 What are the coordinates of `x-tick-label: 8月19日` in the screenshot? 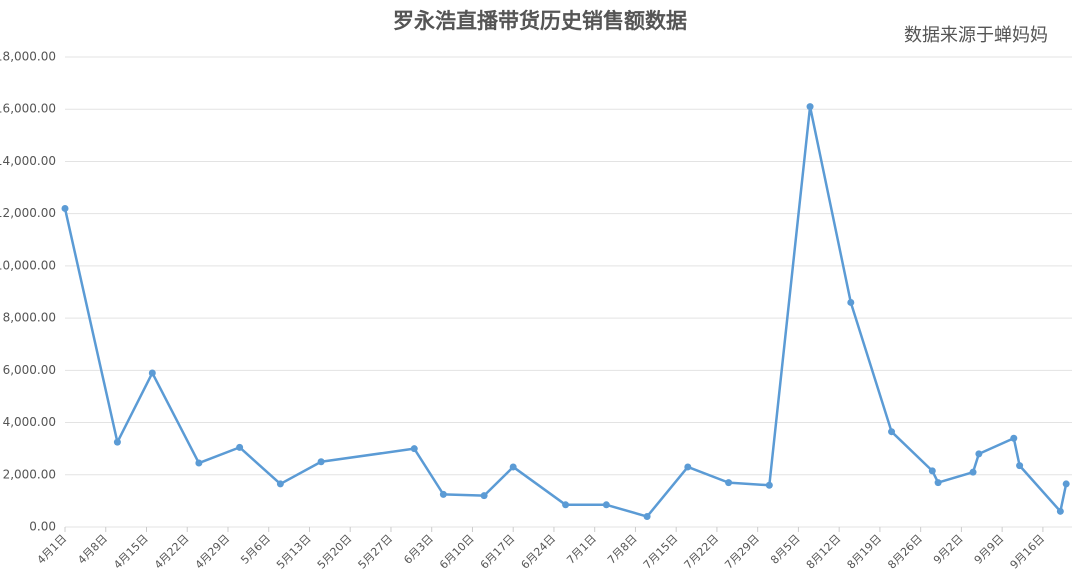 It's located at (865, 552).